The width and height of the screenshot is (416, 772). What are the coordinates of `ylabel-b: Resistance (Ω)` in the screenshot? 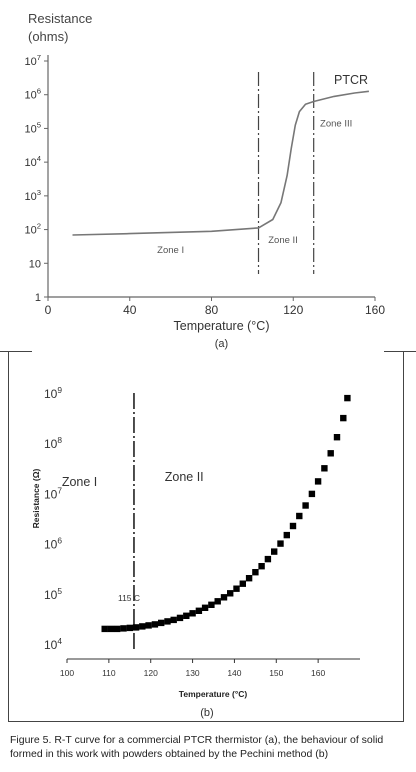 It's located at (36, 498).